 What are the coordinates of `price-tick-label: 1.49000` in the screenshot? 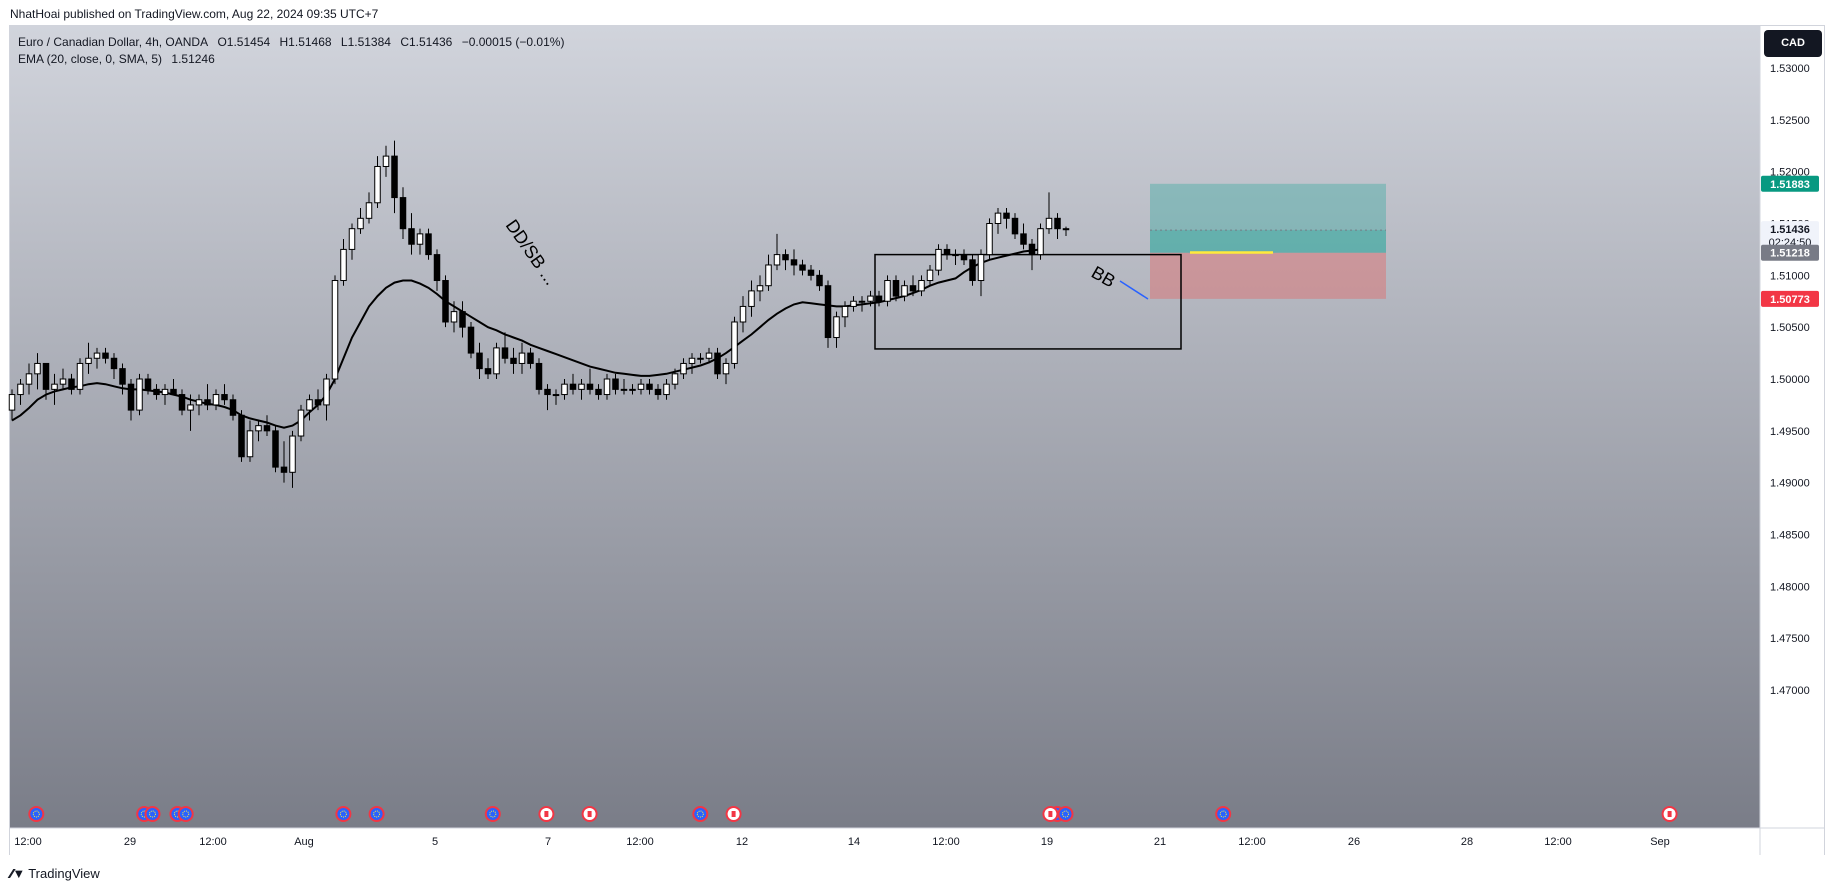 It's located at (1790, 484).